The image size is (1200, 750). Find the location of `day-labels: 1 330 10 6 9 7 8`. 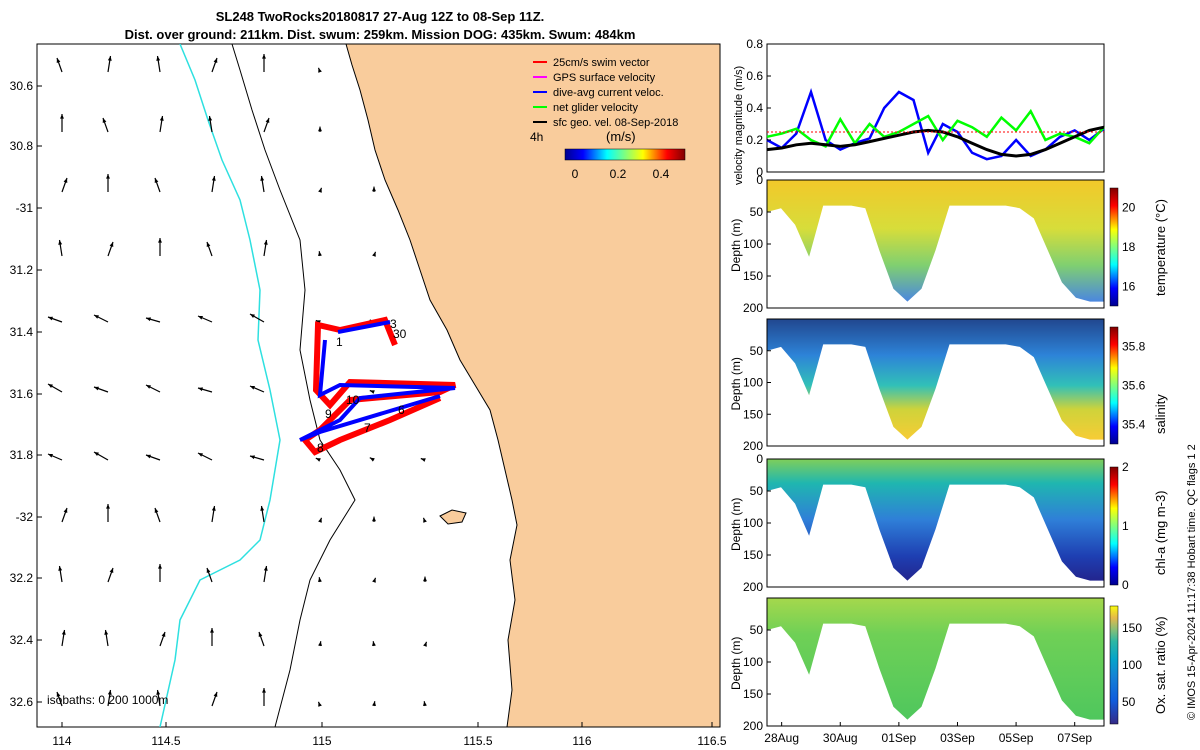

day-labels: 1 330 10 6 9 7 8 is located at coordinates (362, 386).